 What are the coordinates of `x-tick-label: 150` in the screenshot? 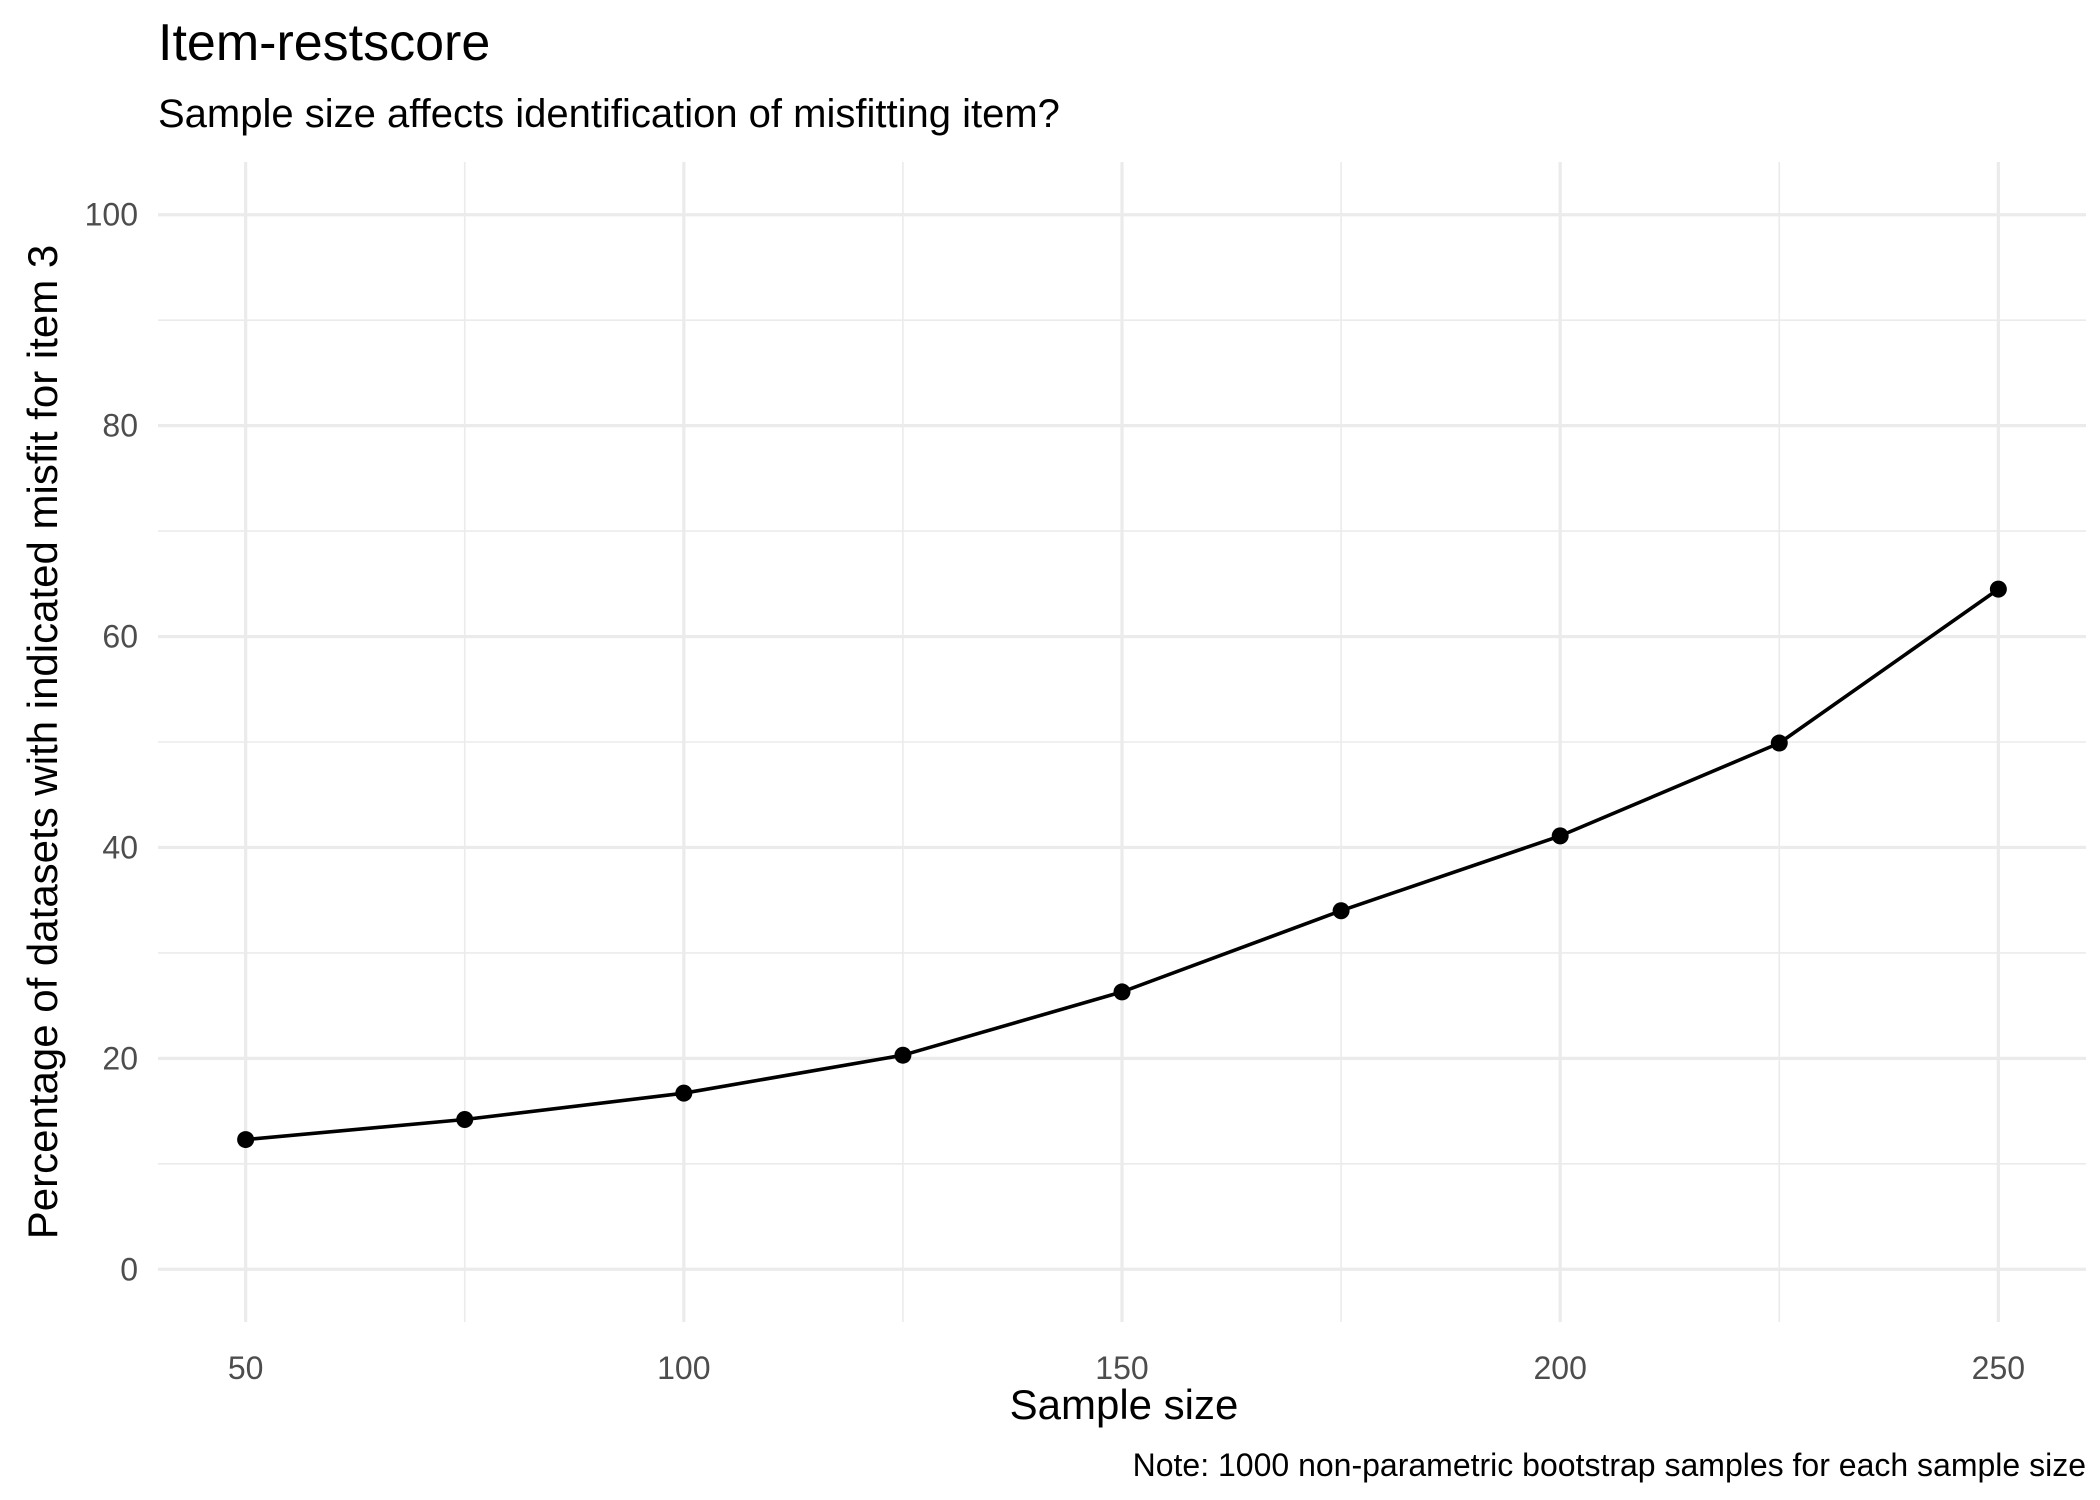 It's located at (1121, 1368).